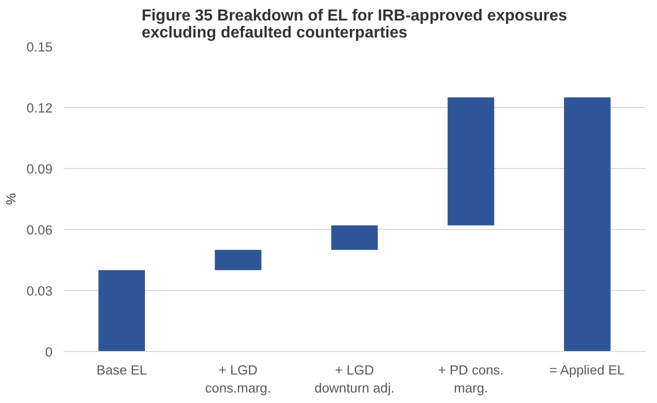 This screenshot has width=657, height=403. I want to click on x-tick-label: + LGD cons.marg., so click(238, 379).